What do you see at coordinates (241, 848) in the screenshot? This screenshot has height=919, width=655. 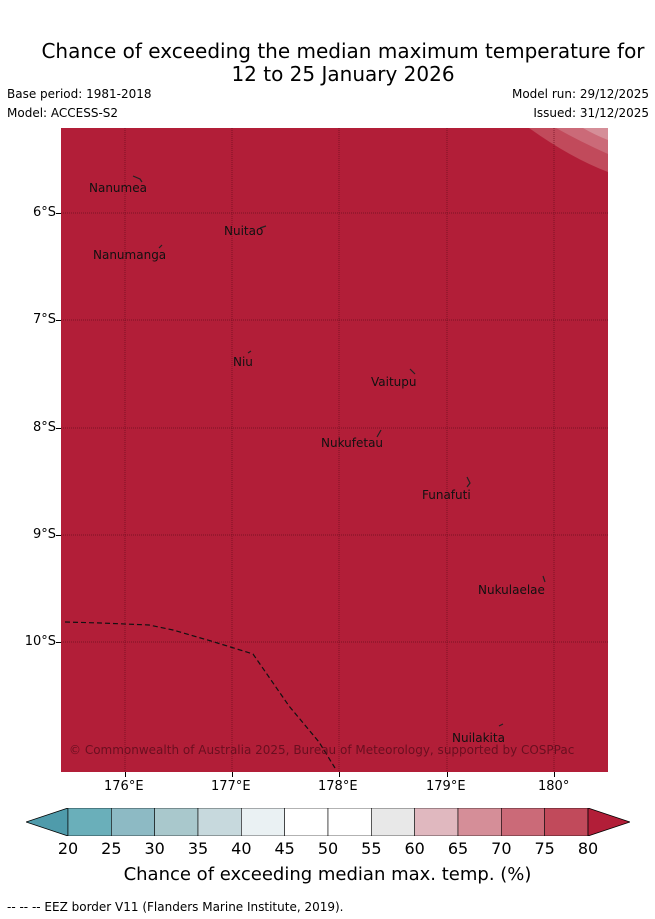 I see `colorbar-label: 40` at bounding box center [241, 848].